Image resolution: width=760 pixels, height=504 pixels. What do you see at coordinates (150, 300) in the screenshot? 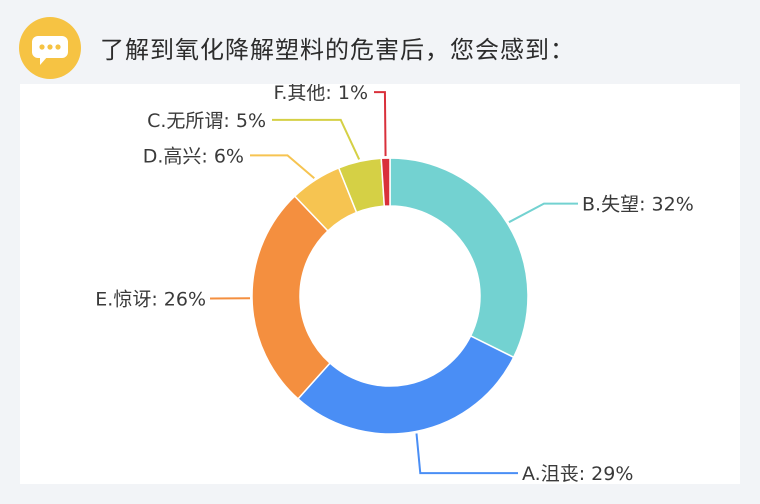
I see `slice-label-3: E.惊讶: 26%` at bounding box center [150, 300].